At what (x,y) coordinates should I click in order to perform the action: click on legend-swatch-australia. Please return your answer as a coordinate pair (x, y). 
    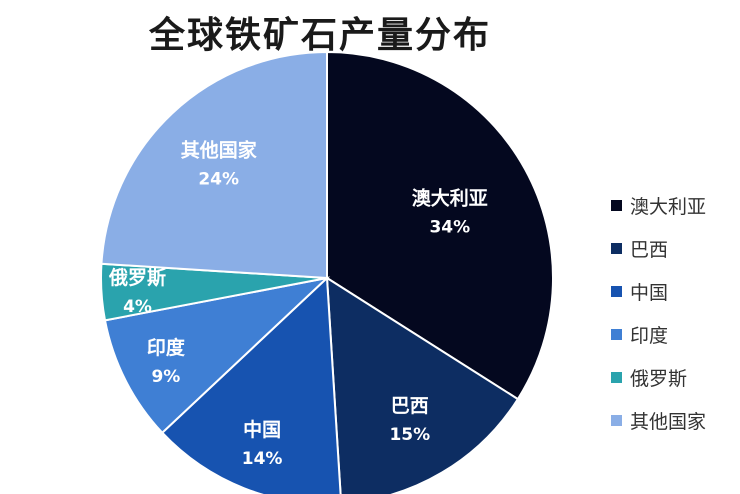
    Looking at the image, I should click on (616, 205).